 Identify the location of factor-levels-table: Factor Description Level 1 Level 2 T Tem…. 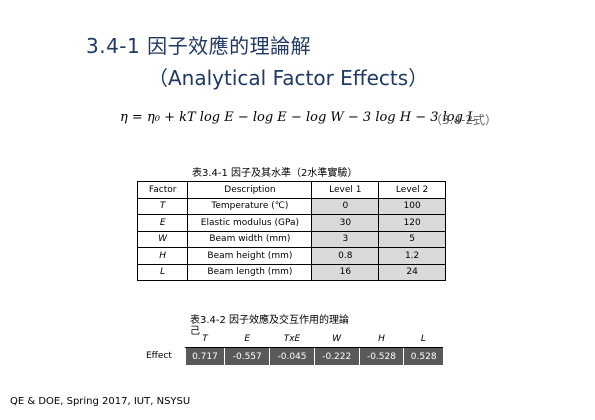
(291, 231).